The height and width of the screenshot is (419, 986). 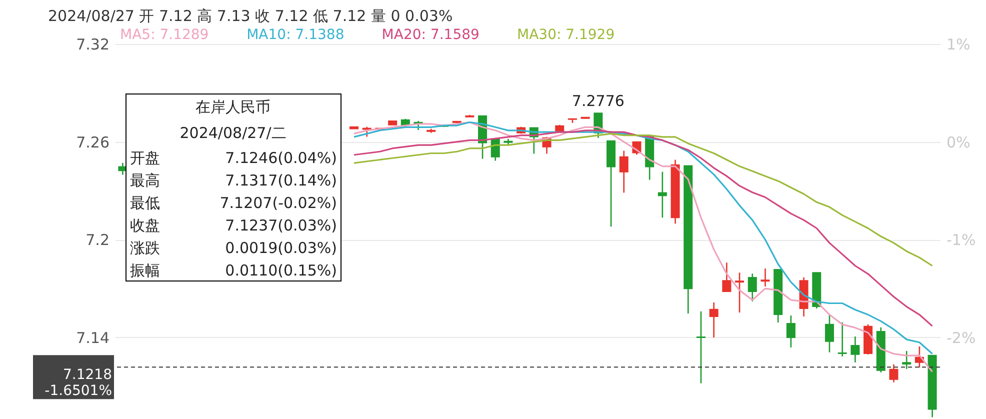 What do you see at coordinates (93, 337) in the screenshot?
I see `y-tick-label: 7.14` at bounding box center [93, 337].